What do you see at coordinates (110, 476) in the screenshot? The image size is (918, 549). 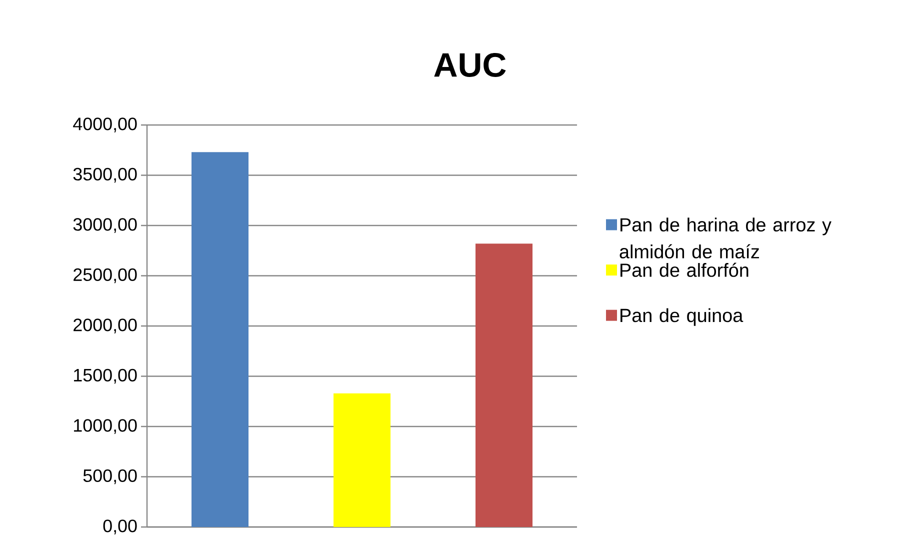 I see `y-tick-label: 500,00` at bounding box center [110, 476].